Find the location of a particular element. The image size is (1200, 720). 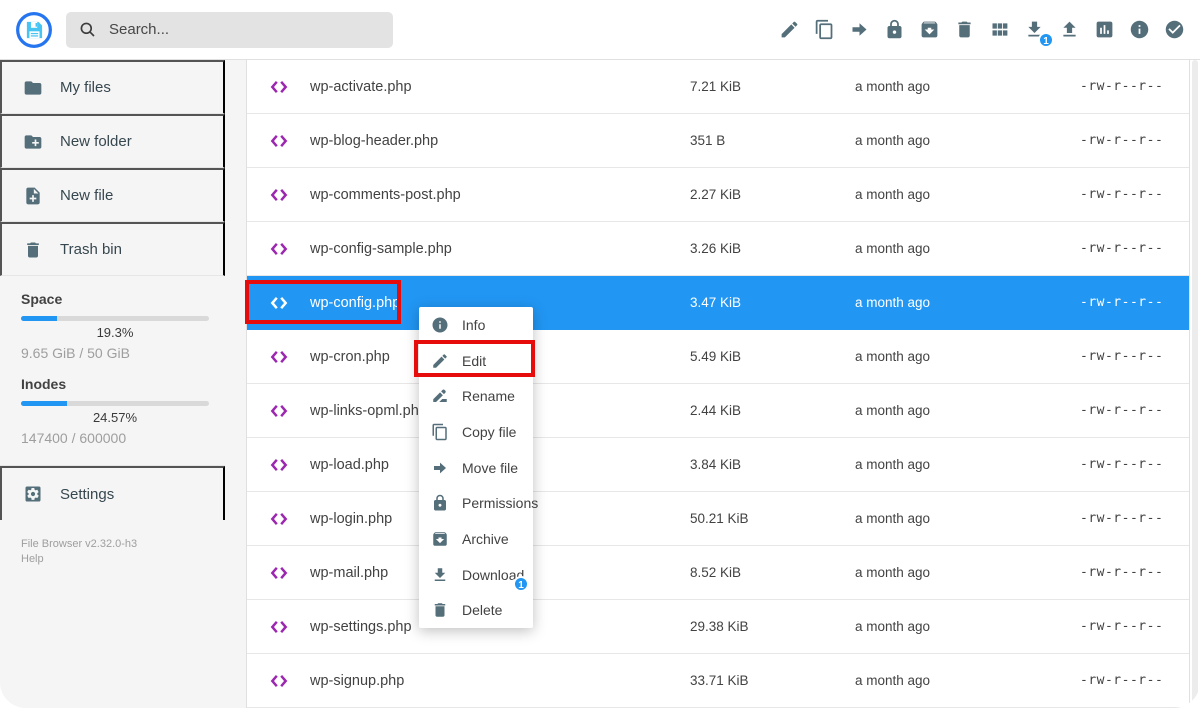

upload-icon is located at coordinates (1069, 29).